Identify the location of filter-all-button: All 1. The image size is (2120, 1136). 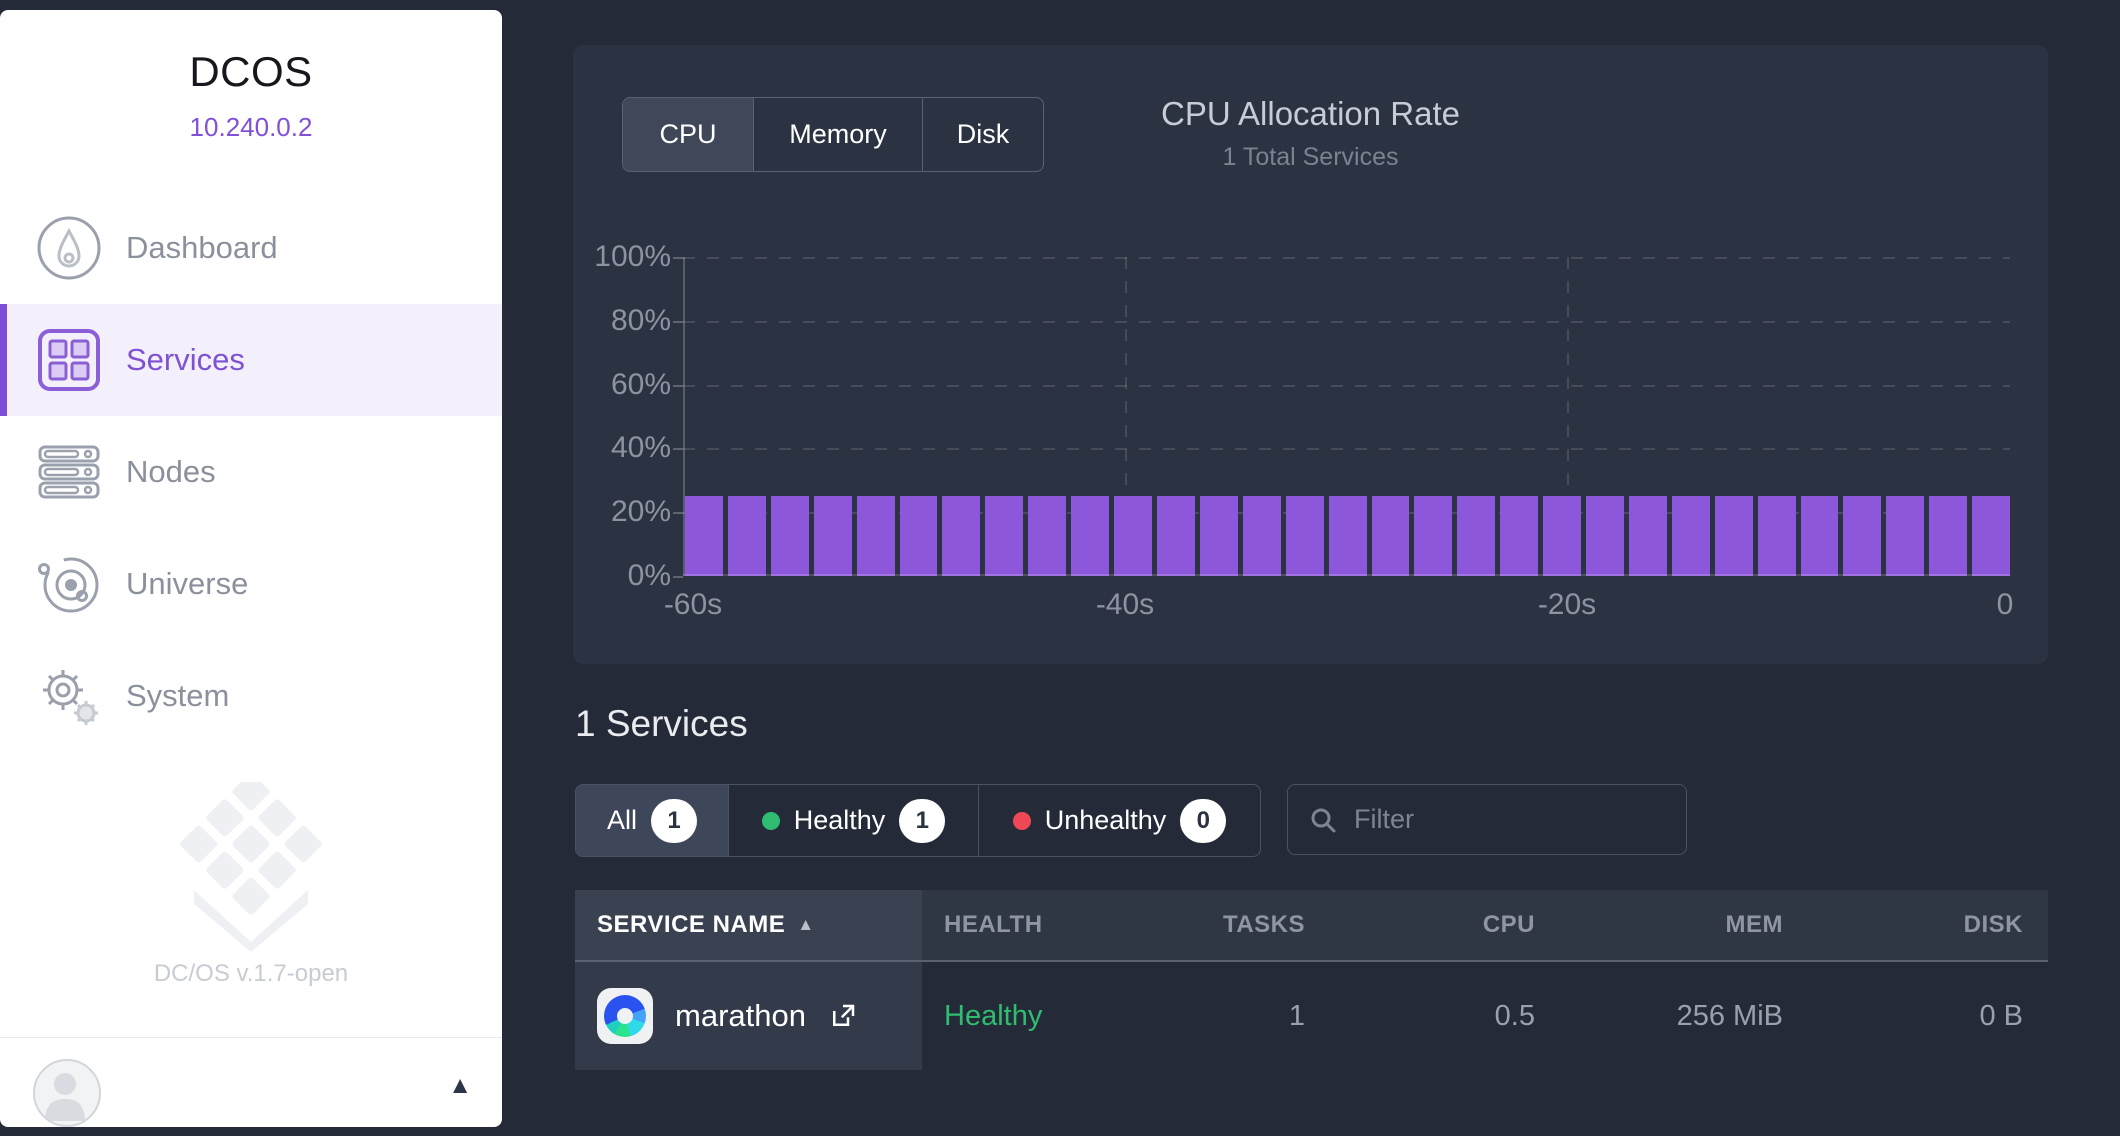
(652, 820).